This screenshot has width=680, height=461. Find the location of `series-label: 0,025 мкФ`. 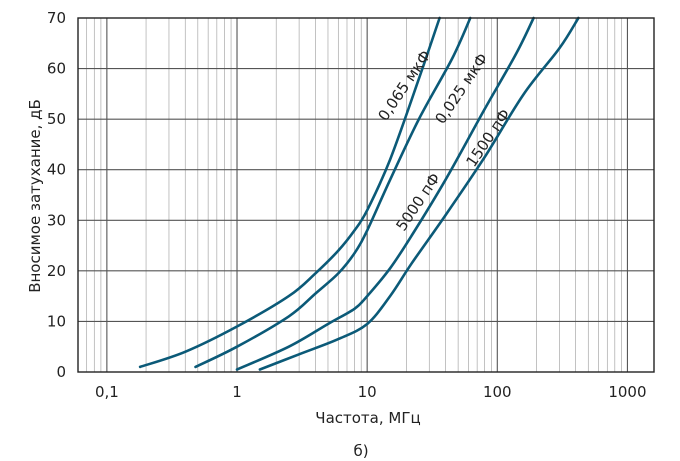

series-label: 0,025 мкФ is located at coordinates (461, 88).